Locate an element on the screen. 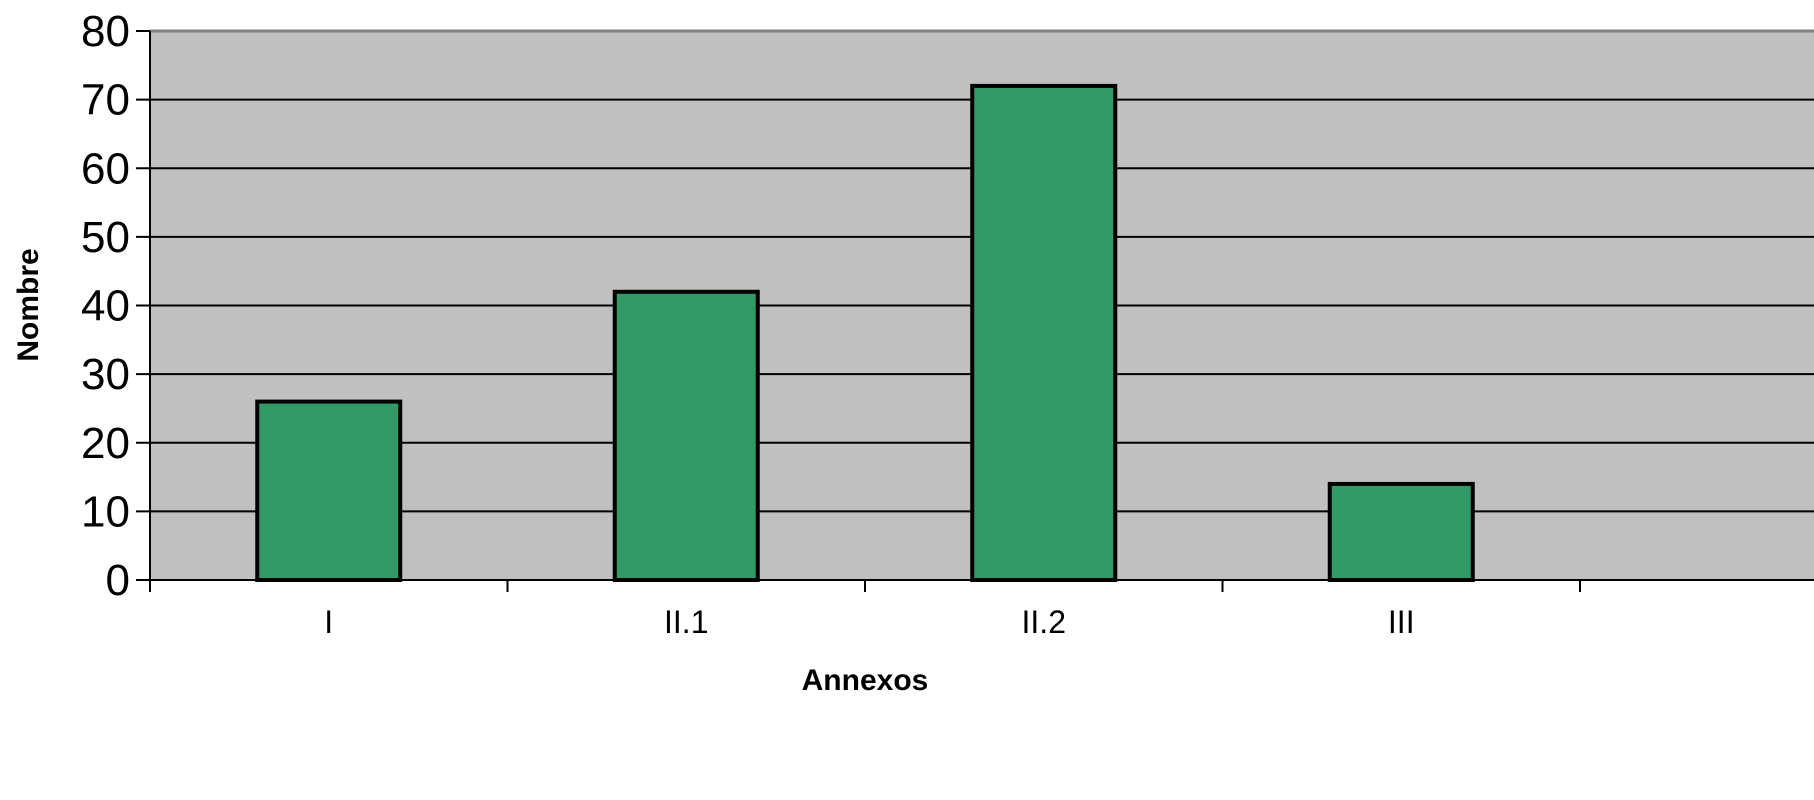 The width and height of the screenshot is (1814, 800). x-tick-label: II.2 is located at coordinates (1044, 622).